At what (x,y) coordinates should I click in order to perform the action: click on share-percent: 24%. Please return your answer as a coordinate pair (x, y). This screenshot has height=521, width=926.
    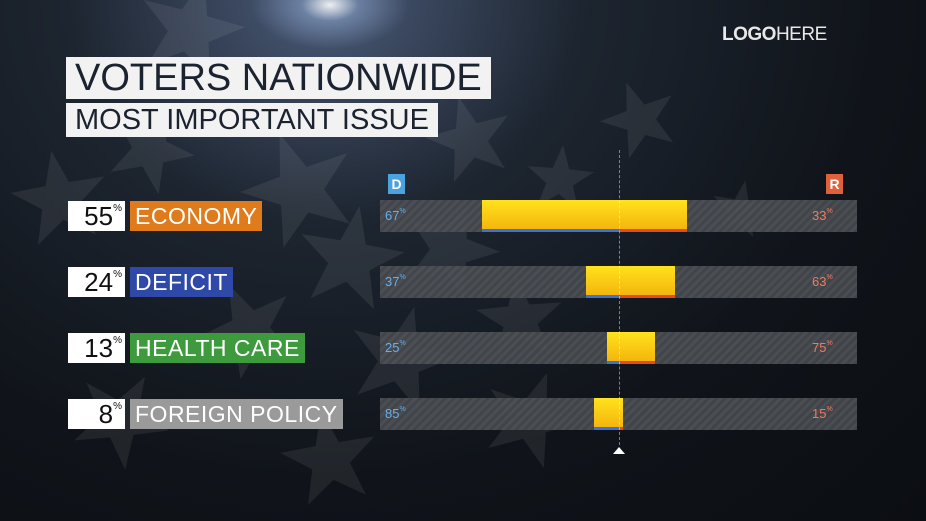
    Looking at the image, I should click on (96, 282).